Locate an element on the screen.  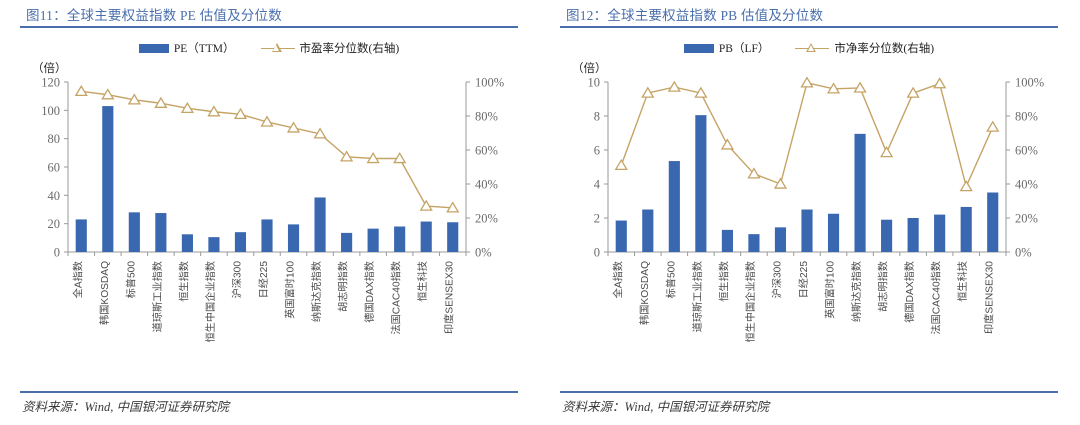
svg-text: 20 is located at coordinates (54, 224).